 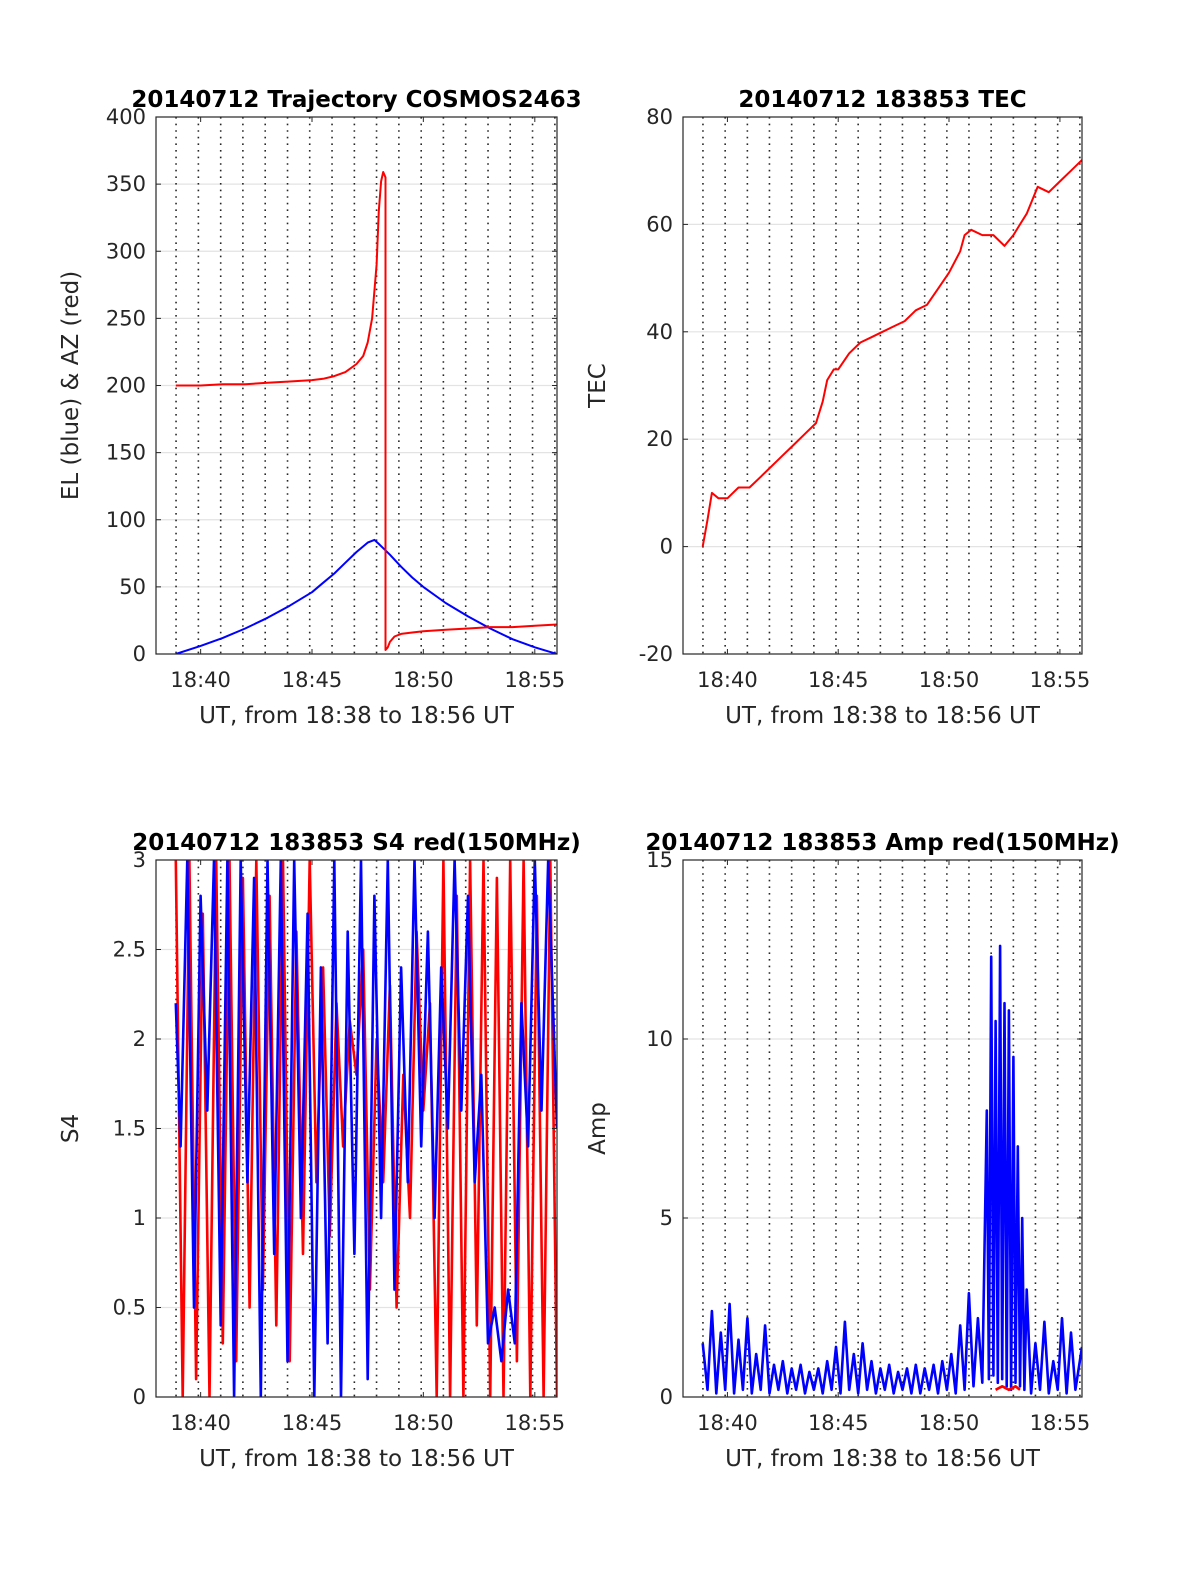 I want to click on amp-ytick-label-1: 5, so click(x=666, y=1218).